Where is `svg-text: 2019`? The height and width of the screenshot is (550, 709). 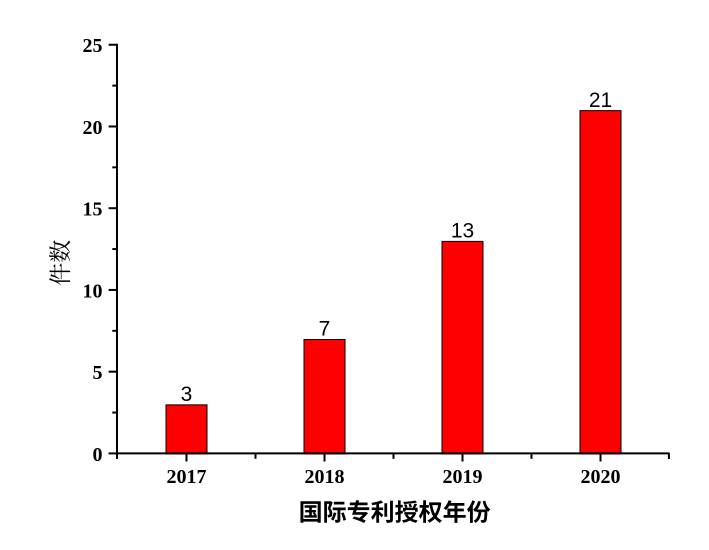
svg-text: 2019 is located at coordinates (463, 477).